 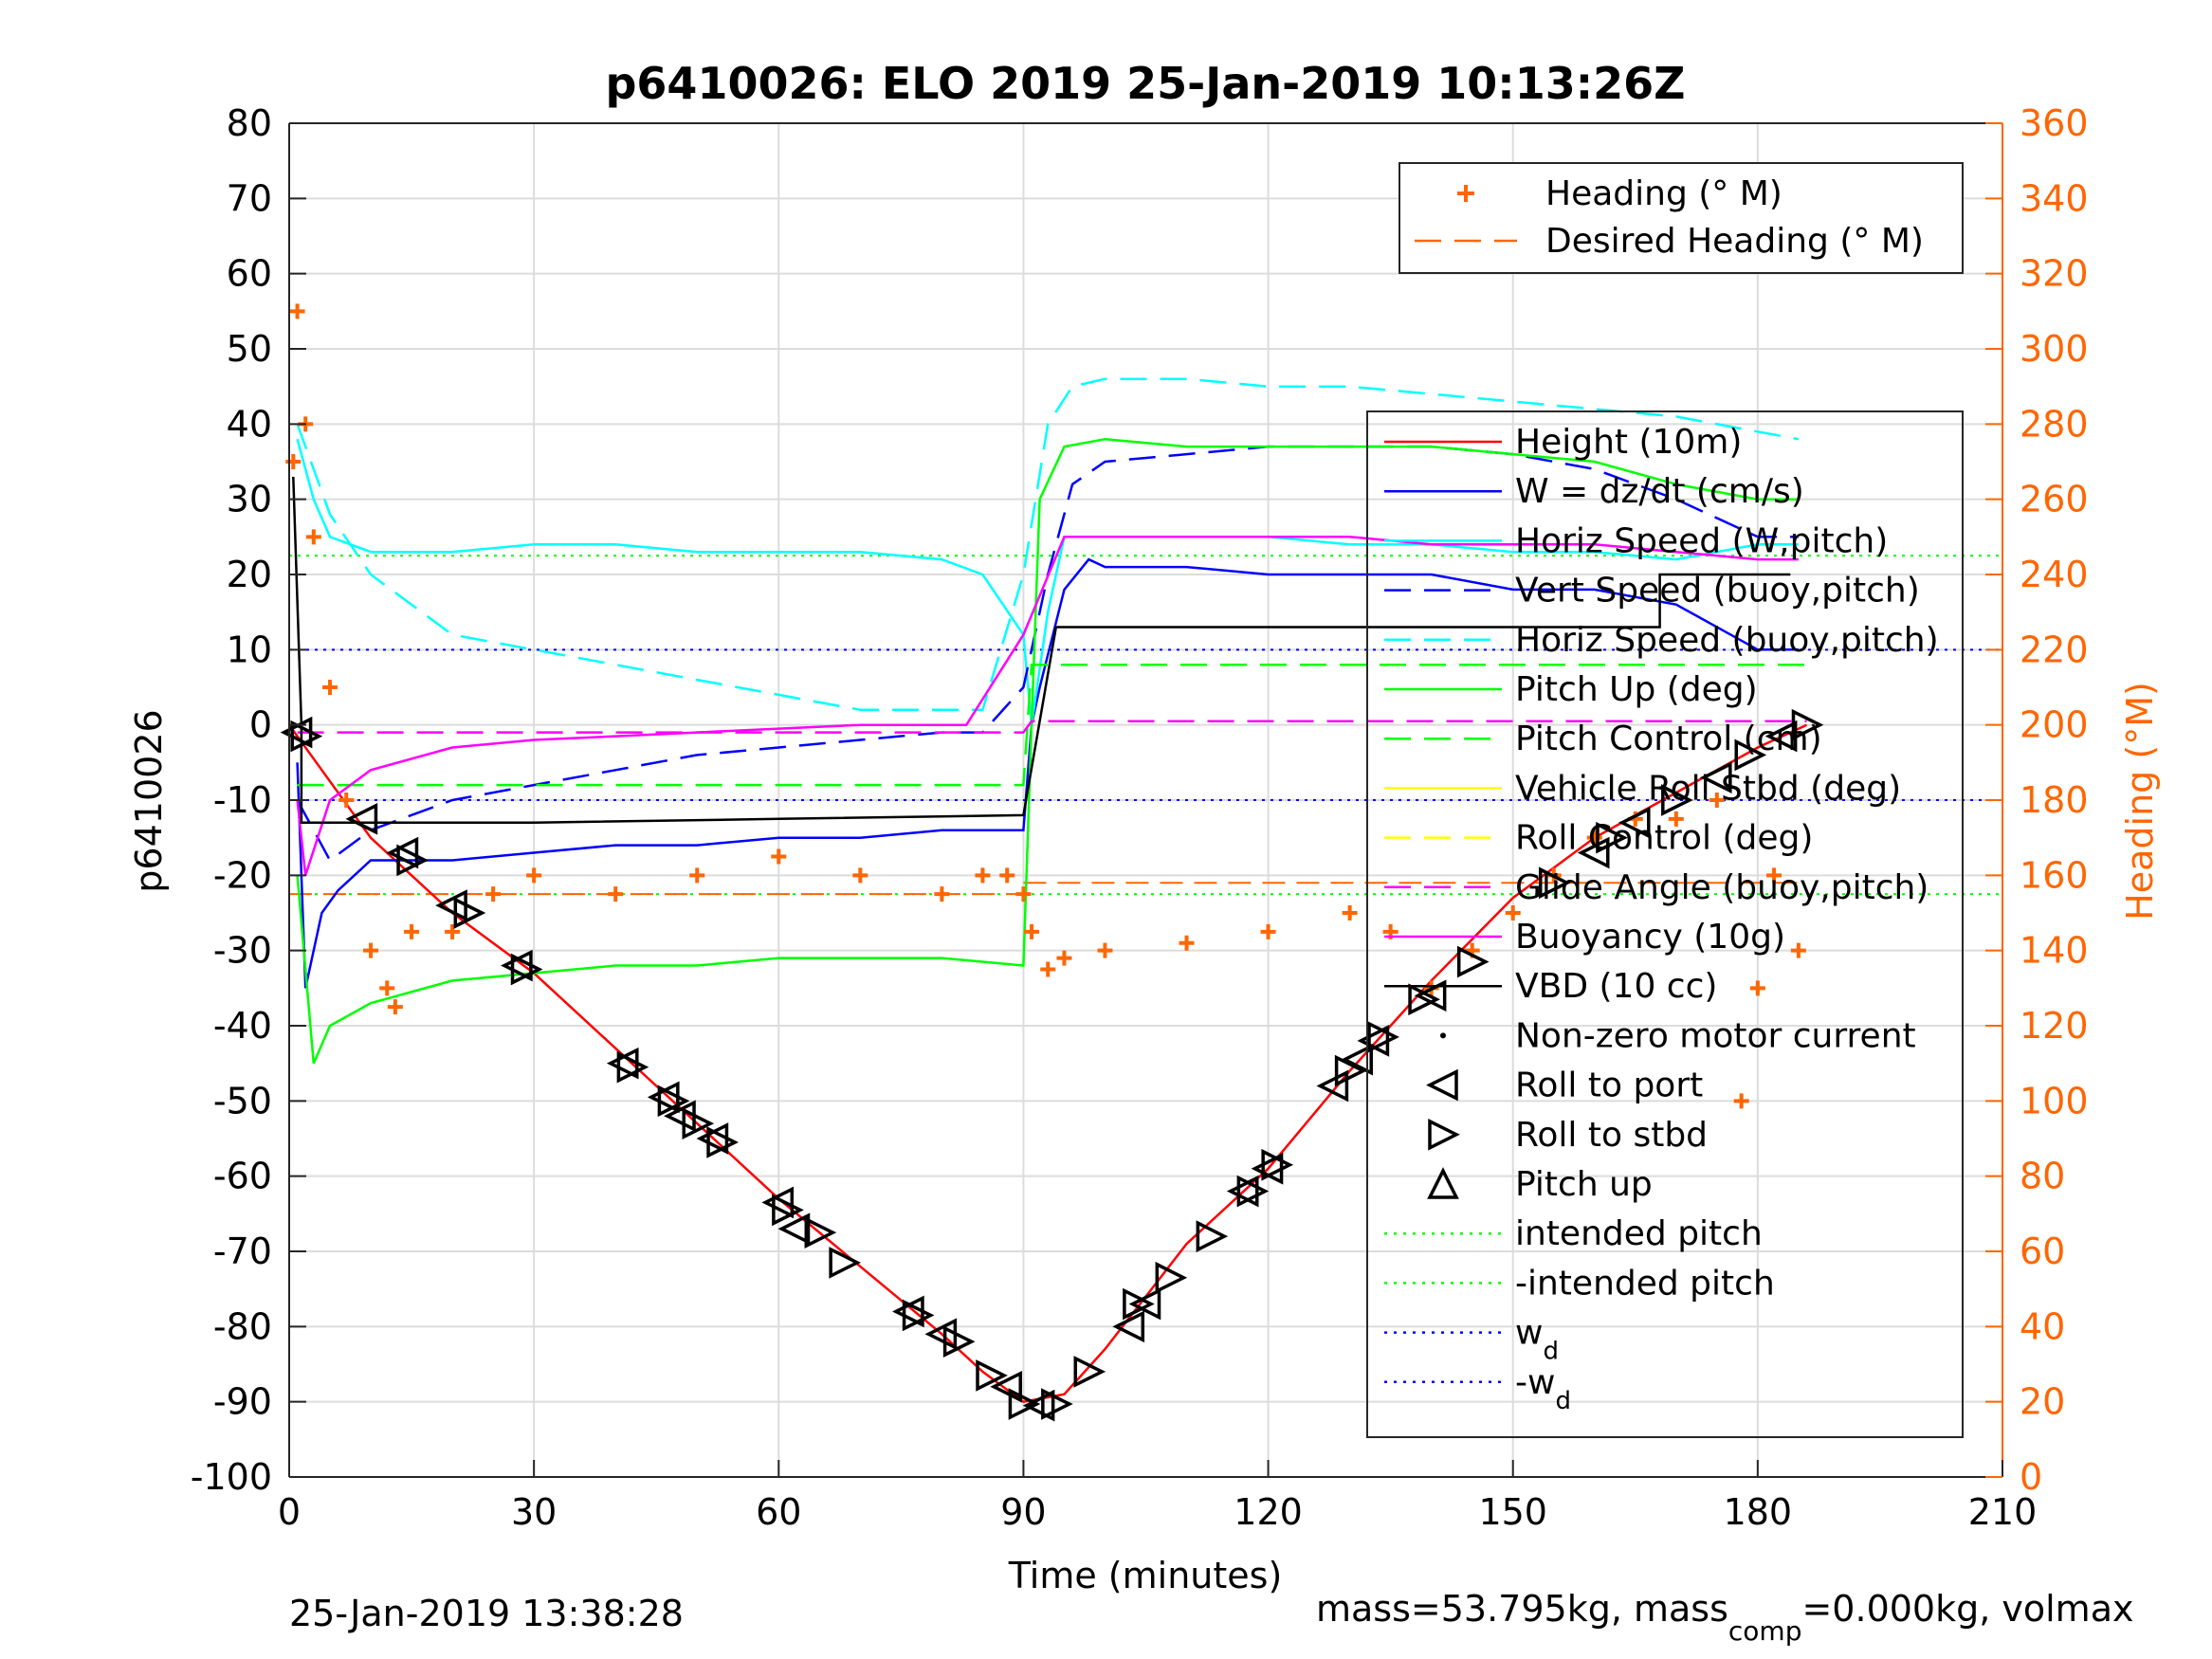 What do you see at coordinates (2042, 1176) in the screenshot?
I see `y-tick-label-right: 80` at bounding box center [2042, 1176].